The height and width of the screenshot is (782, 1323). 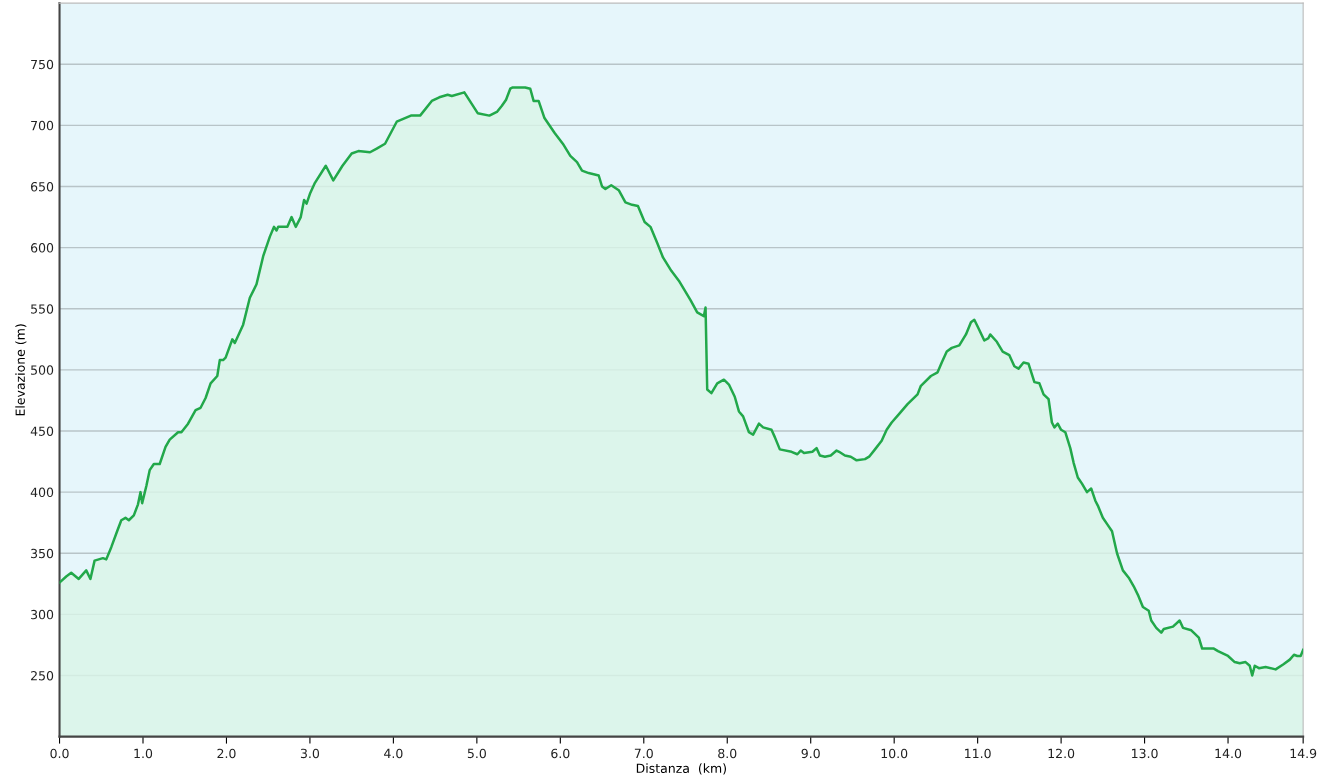 I want to click on y-tick-label: 400, so click(x=42, y=492).